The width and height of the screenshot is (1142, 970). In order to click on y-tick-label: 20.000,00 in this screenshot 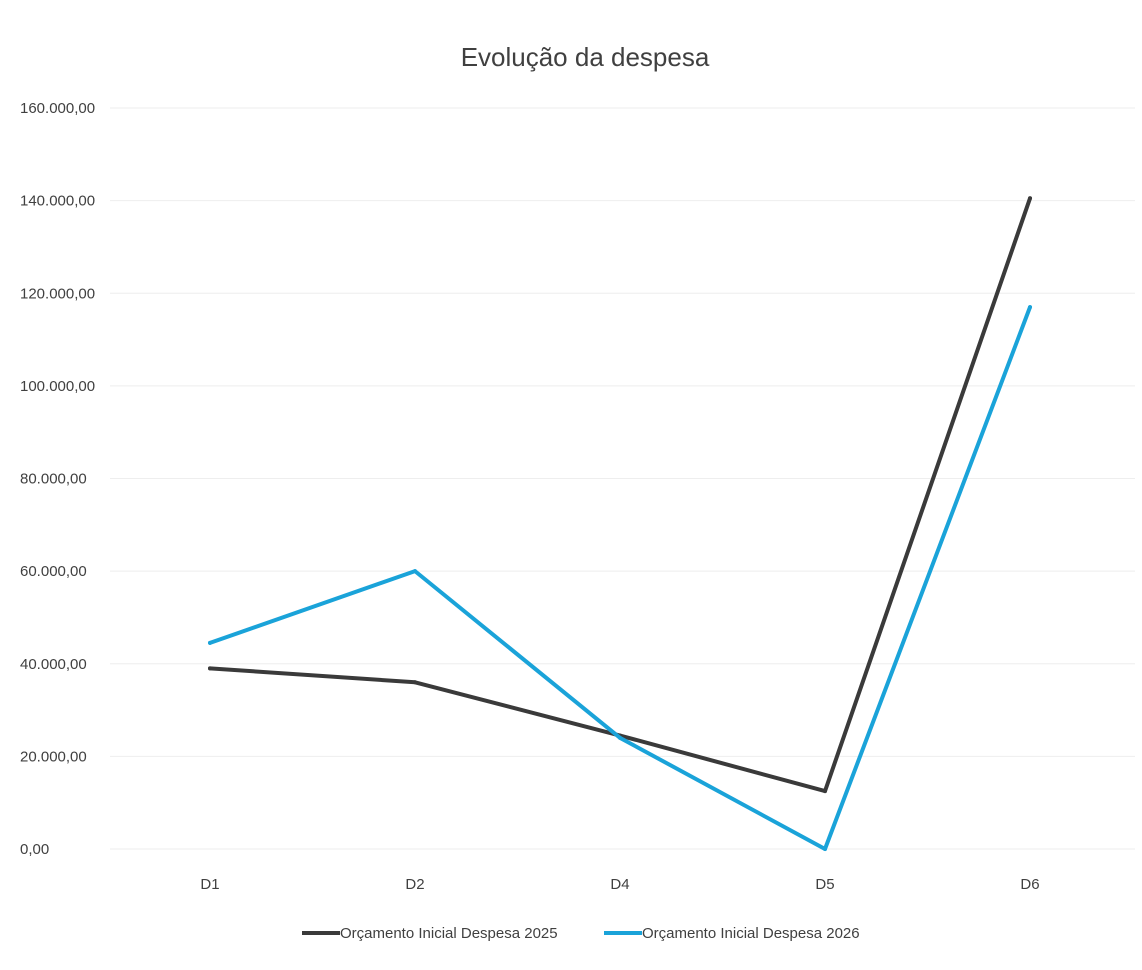, I will do `click(53, 756)`.